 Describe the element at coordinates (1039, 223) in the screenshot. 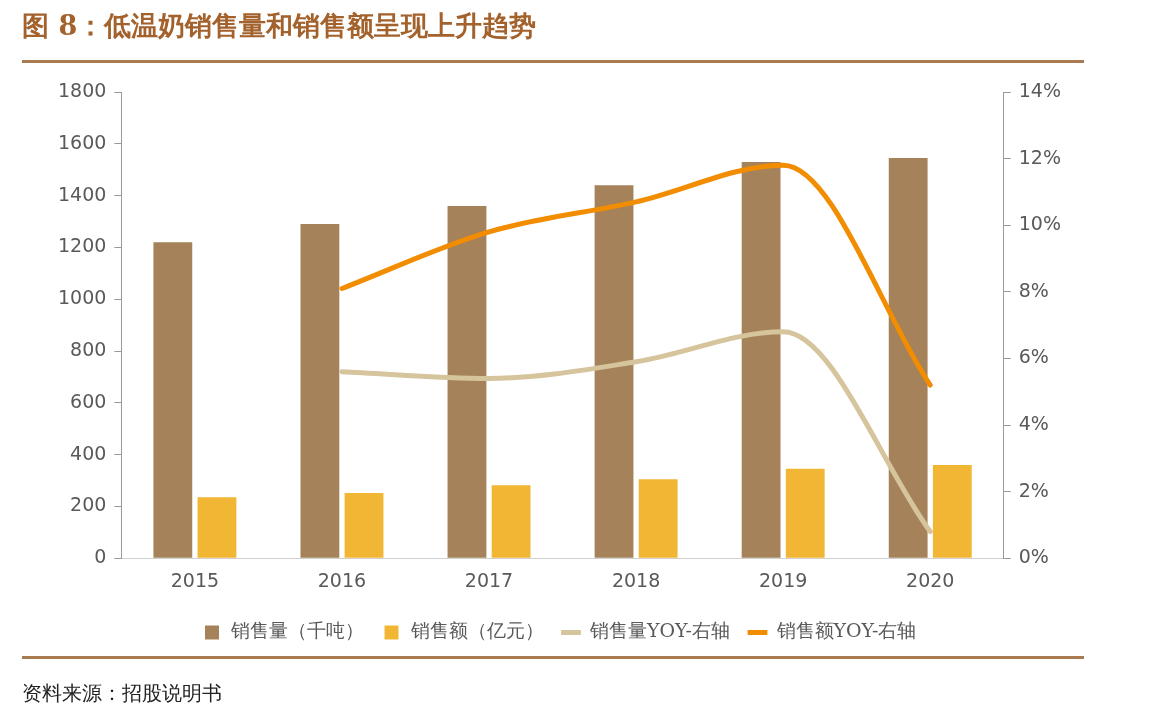

I see `y2-tick-label: 10%` at that location.